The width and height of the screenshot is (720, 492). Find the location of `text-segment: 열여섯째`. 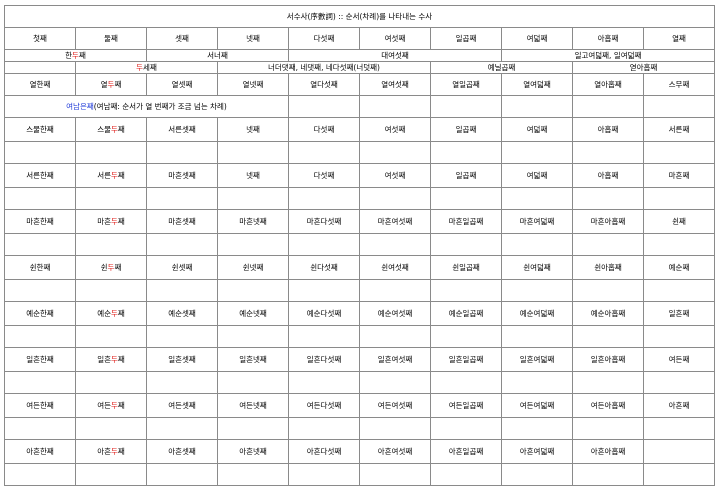

text-segment: 열여섯째 is located at coordinates (395, 84).